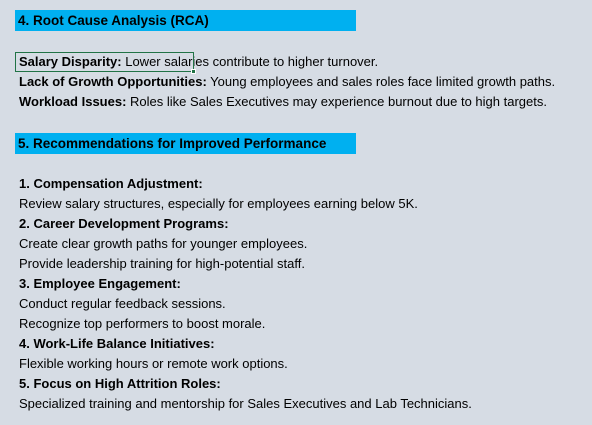  Describe the element at coordinates (117, 343) in the screenshot. I see `recommendation-title: 4. Work-Life Balance Initiatives:` at that location.